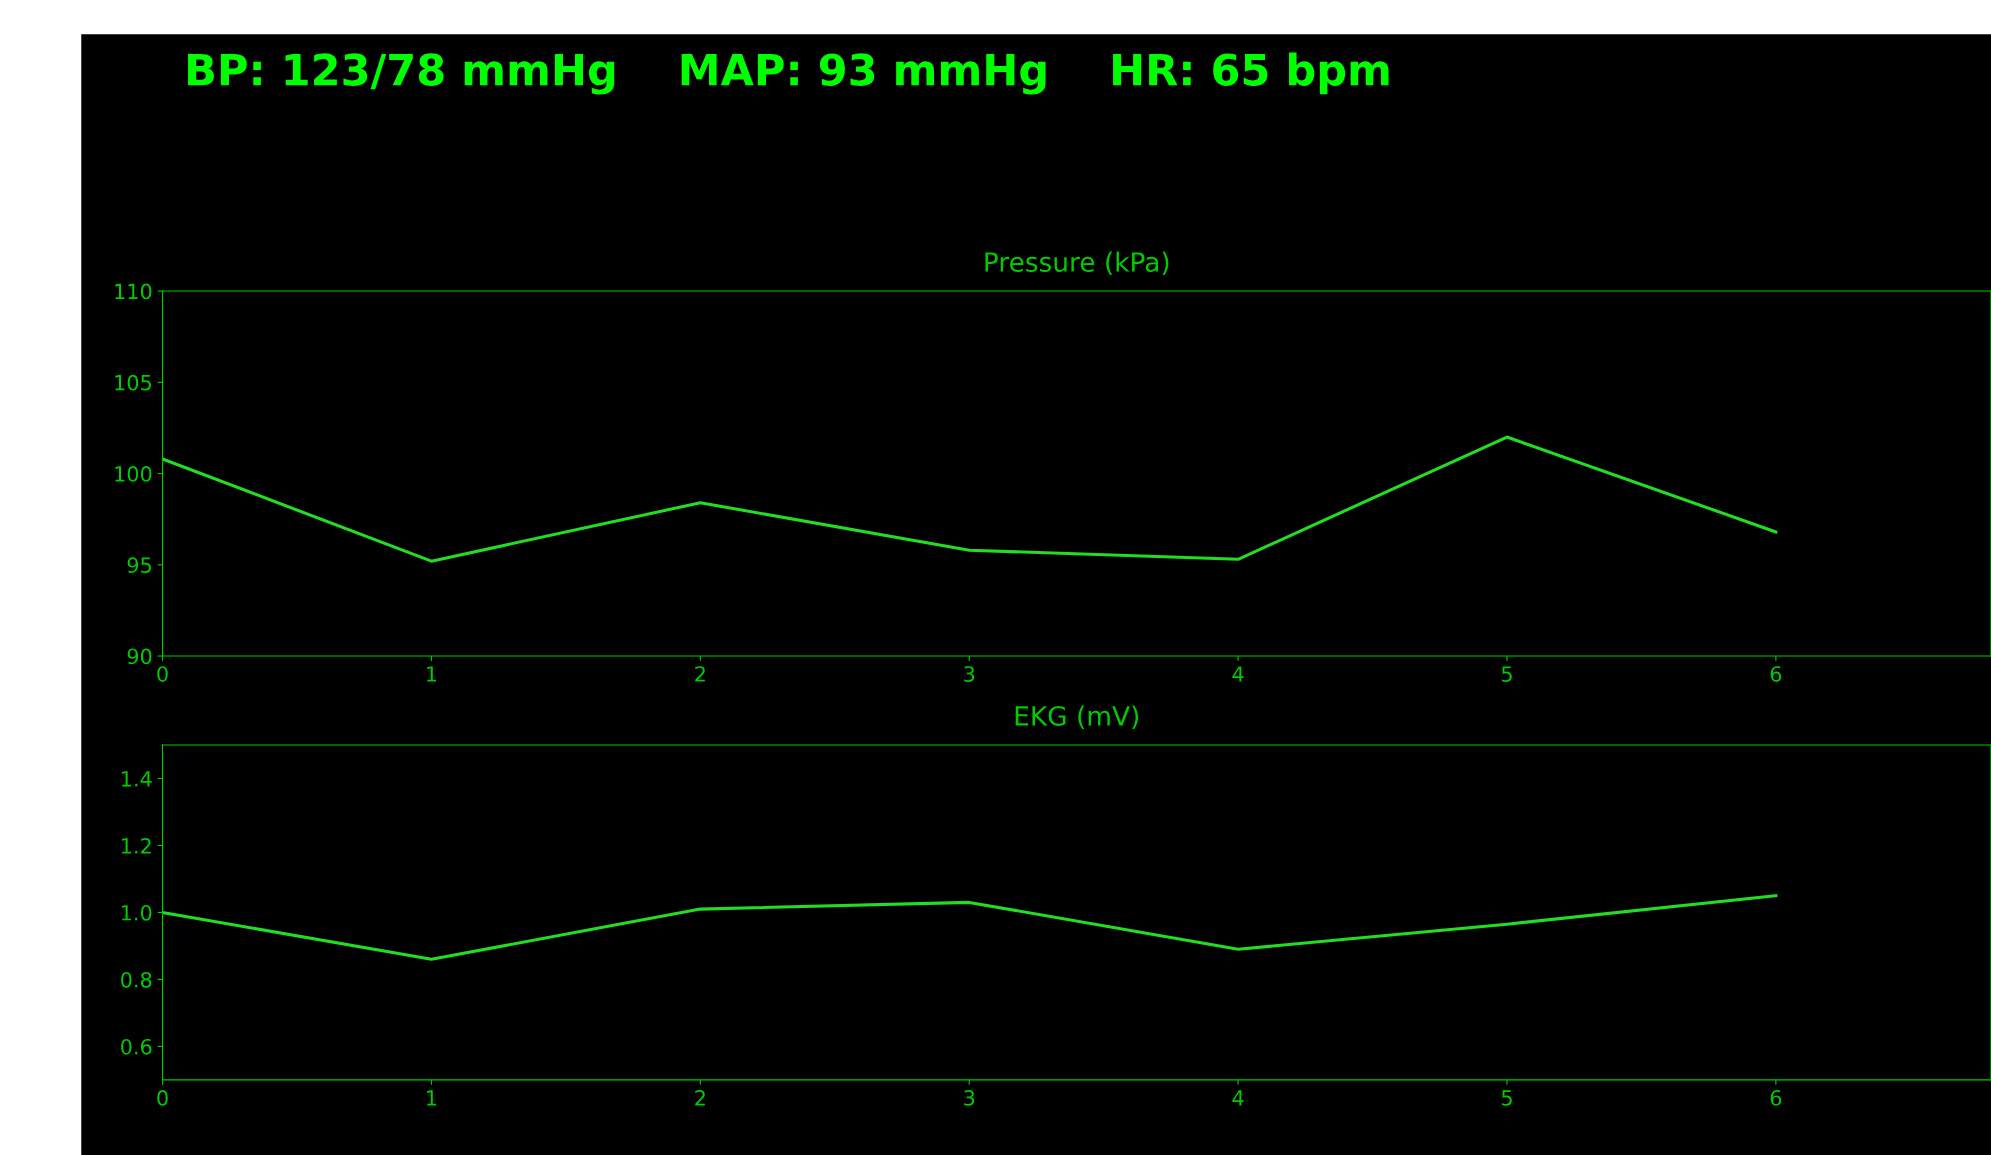 The height and width of the screenshot is (1155, 1991). What do you see at coordinates (788, 73) in the screenshot?
I see `text: BP: 123/78 mmHg MAP: 93 mmHg HR: 65 bpm` at bounding box center [788, 73].